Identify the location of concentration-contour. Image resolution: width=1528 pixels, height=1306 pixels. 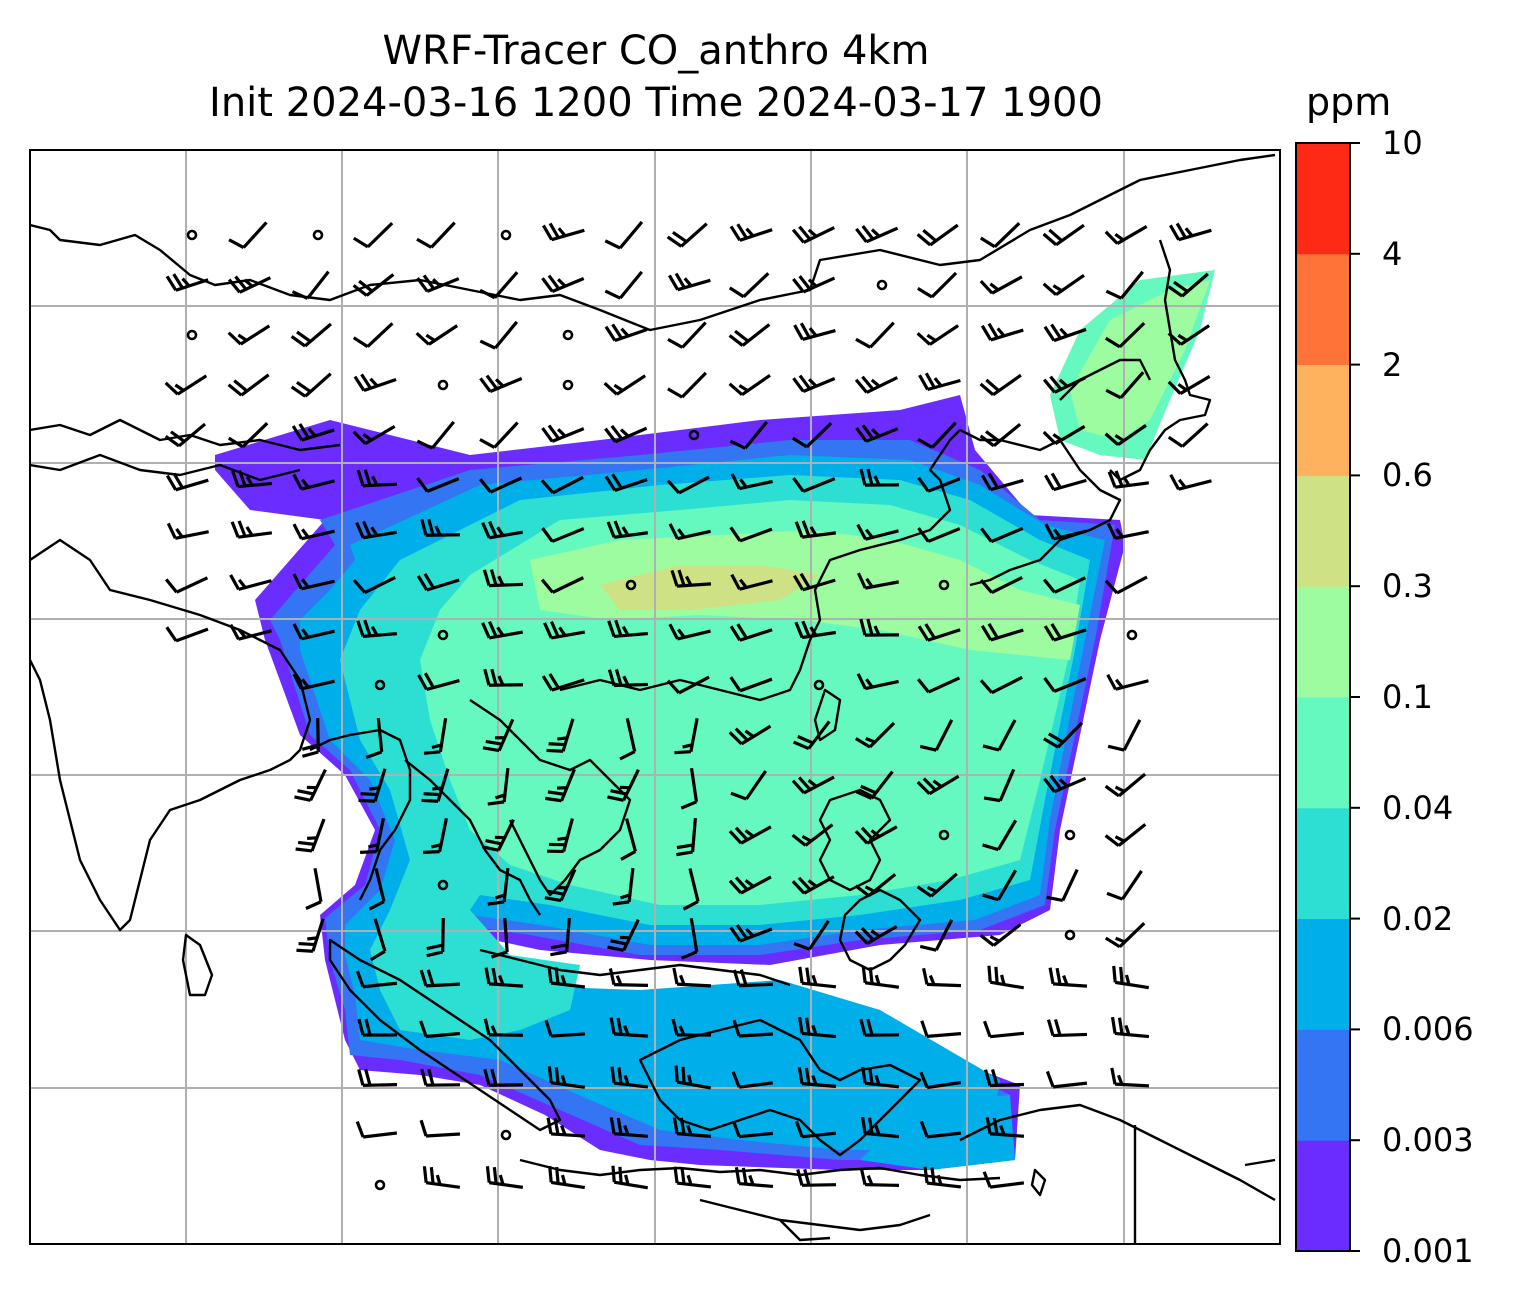
(937, 1132).